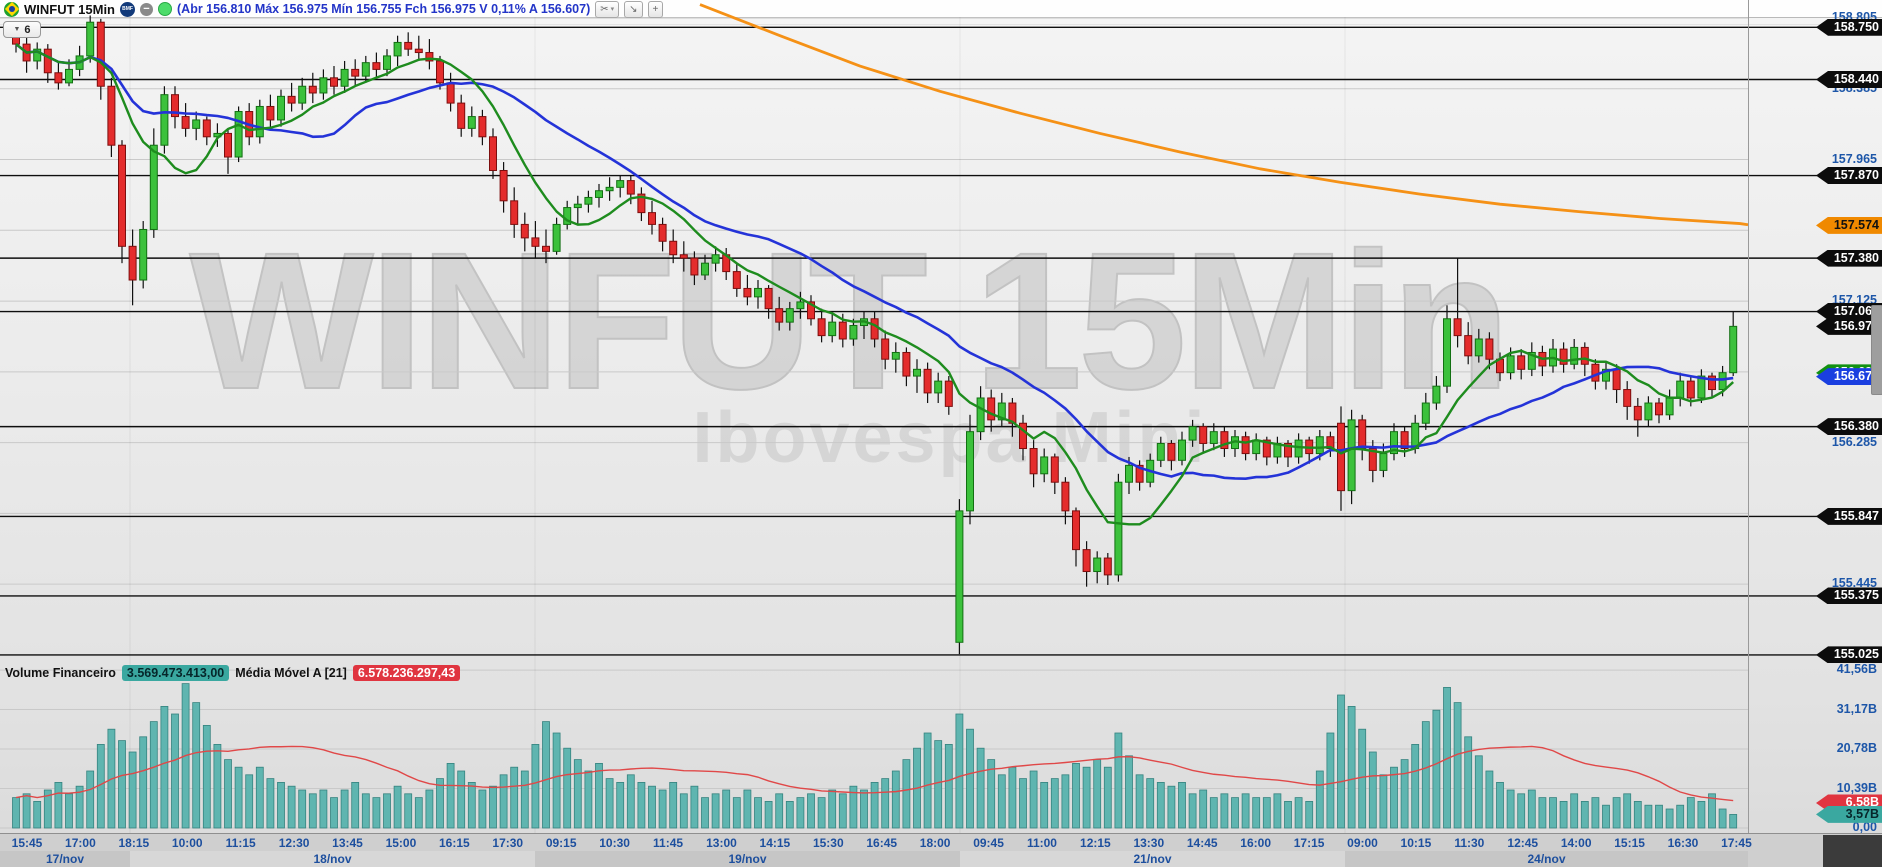  What do you see at coordinates (988, 843) in the screenshot?
I see `time-label: 09:45` at bounding box center [988, 843].